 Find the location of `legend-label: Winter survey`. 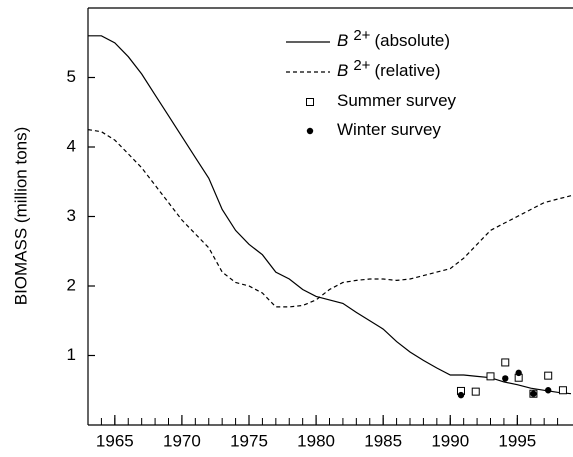

legend-label: Winter survey is located at coordinates (389, 129).